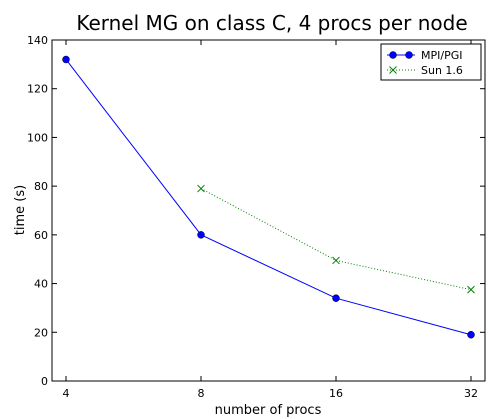  I want to click on y-tick-label: 120, so click(37, 89).